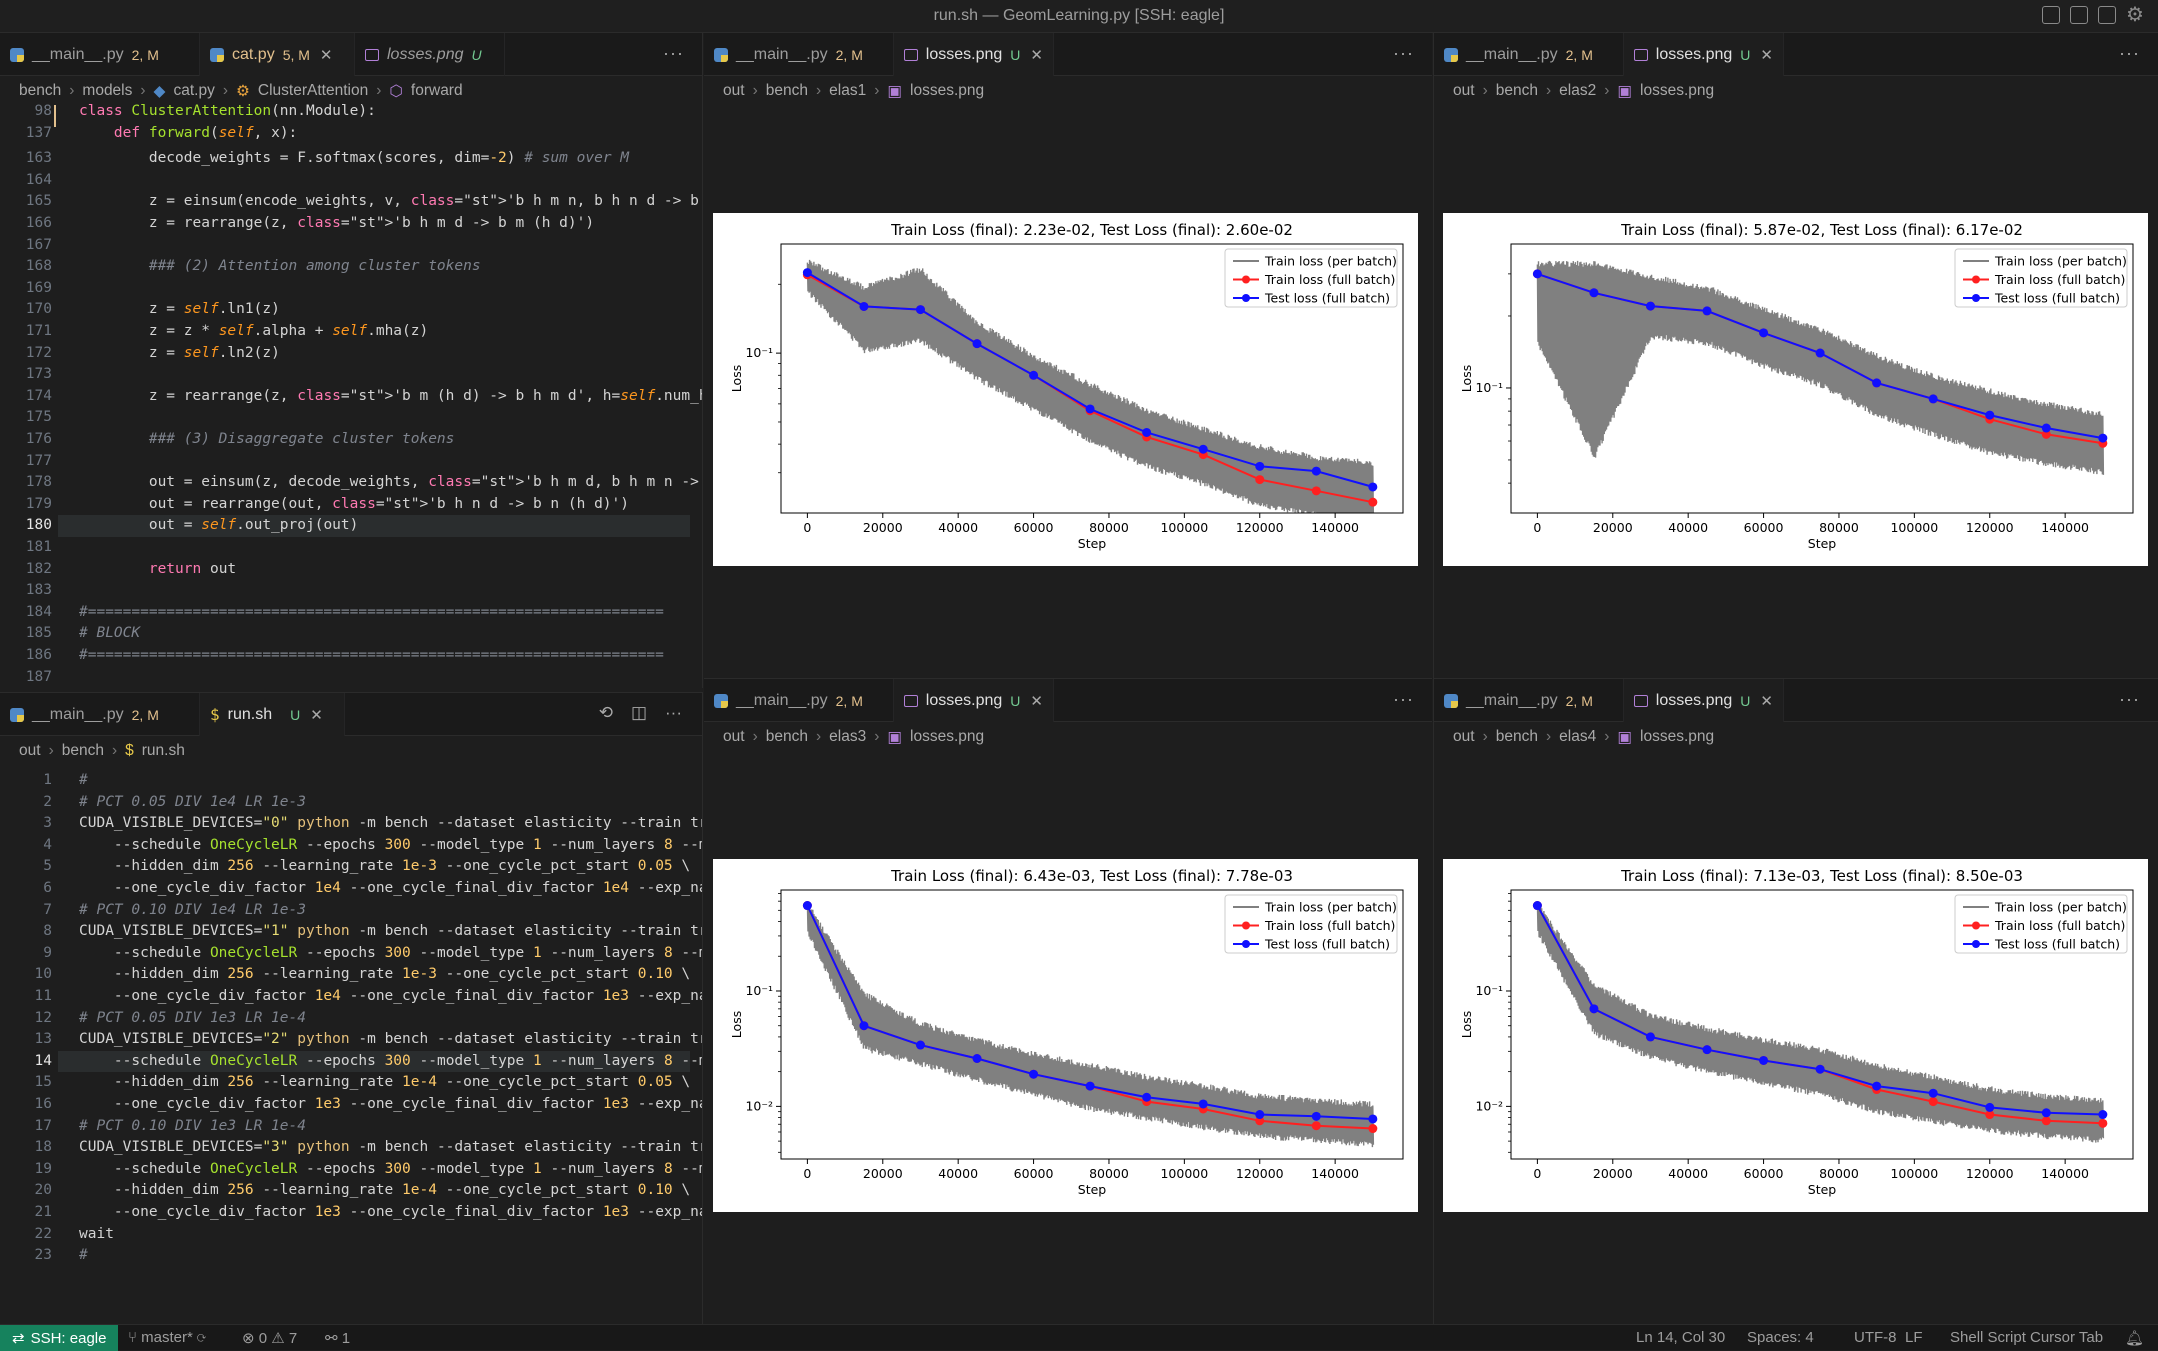  What do you see at coordinates (163, 750) in the screenshot?
I see `breadcrumb-item: run.sh` at bounding box center [163, 750].